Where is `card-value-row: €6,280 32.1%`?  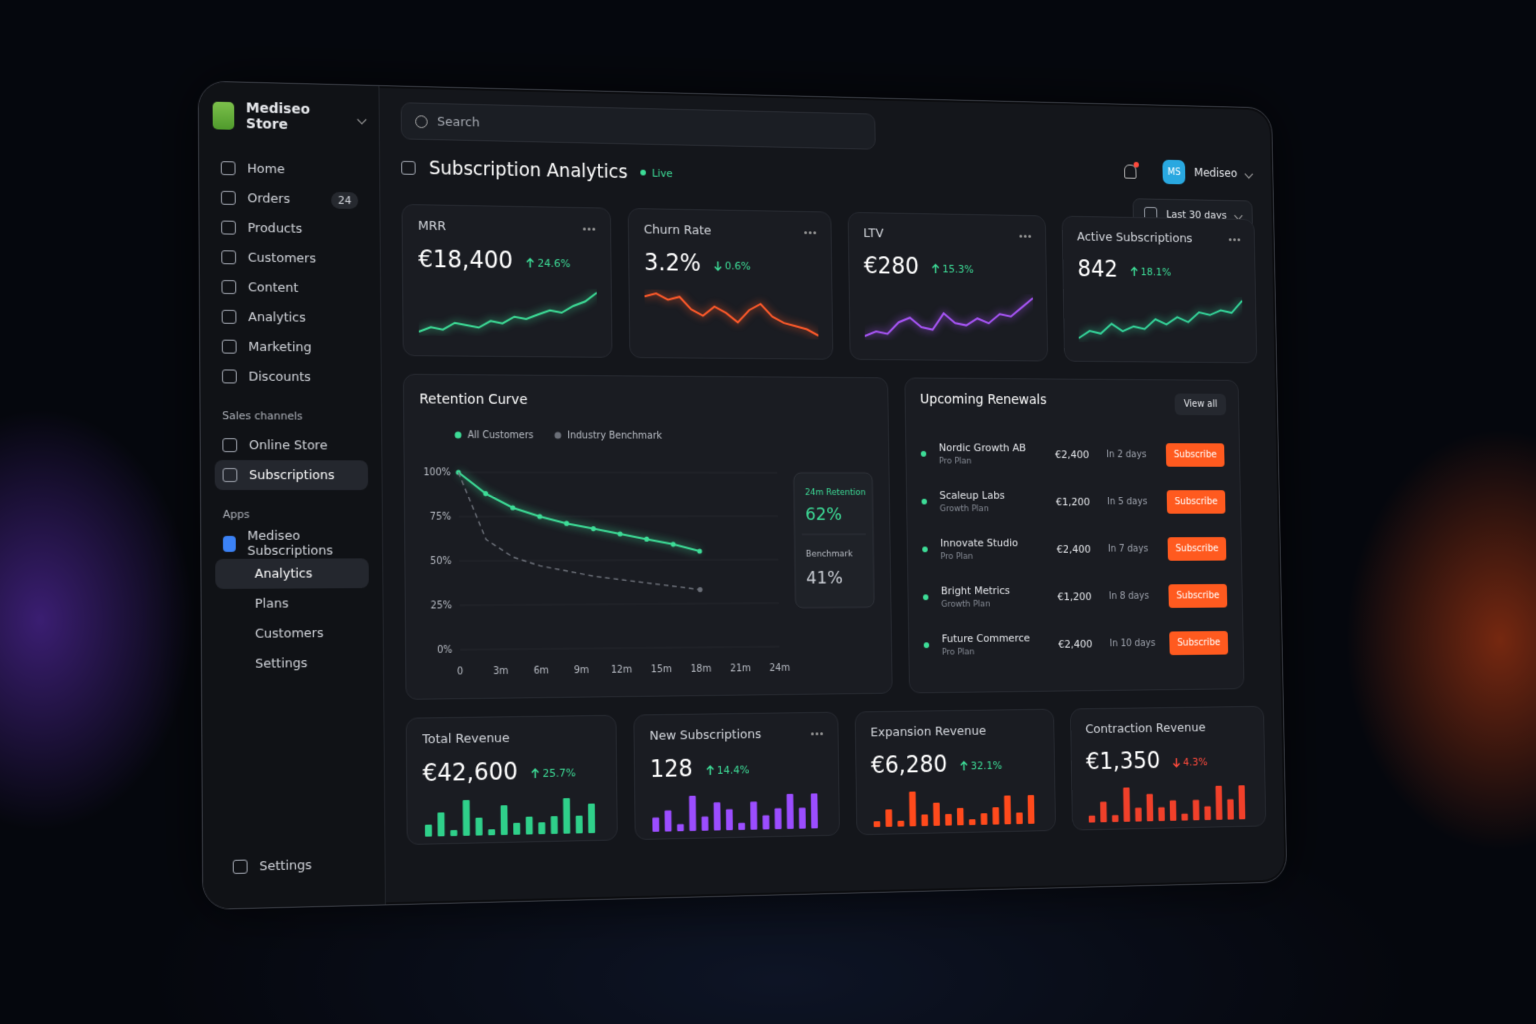
card-value-row: €6,280 32.1% is located at coordinates (955, 764).